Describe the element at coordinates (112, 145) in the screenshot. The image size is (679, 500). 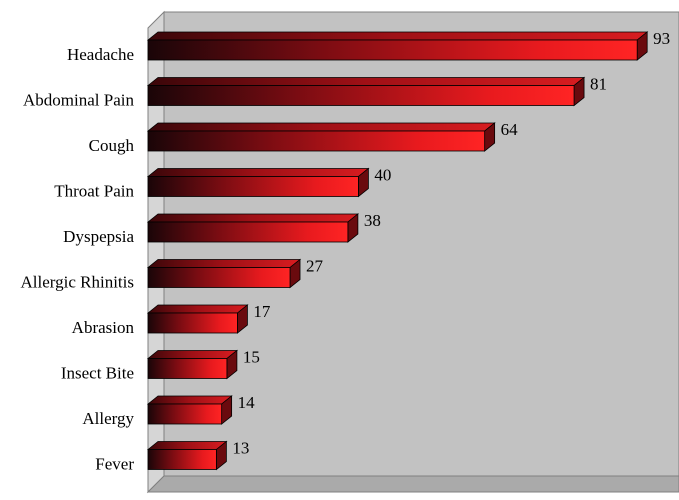
I see `category-label: Cough` at that location.